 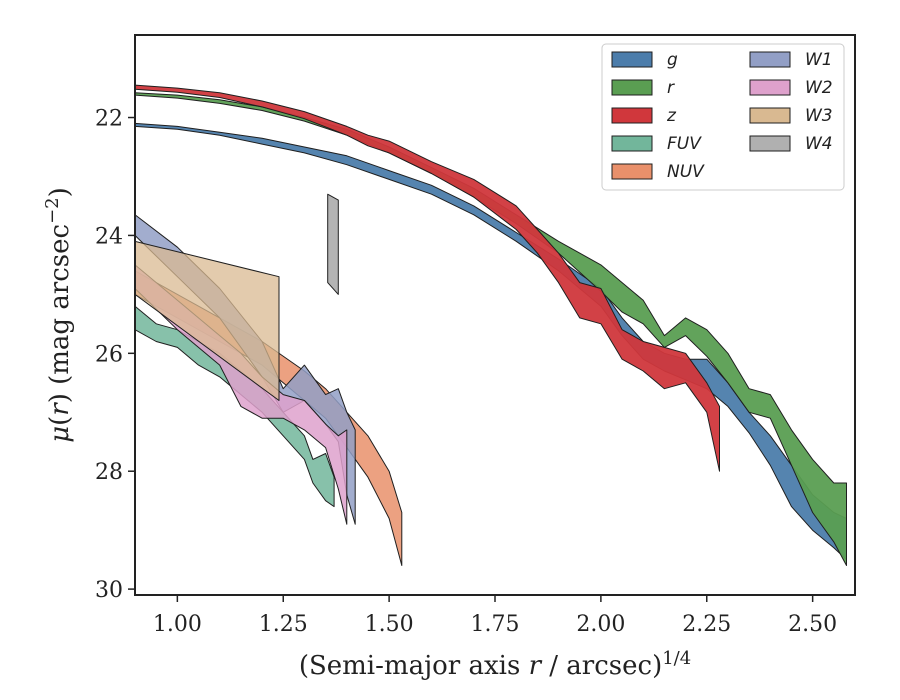 What do you see at coordinates (706, 624) in the screenshot?
I see `x-tick-label: 2.25` at bounding box center [706, 624].